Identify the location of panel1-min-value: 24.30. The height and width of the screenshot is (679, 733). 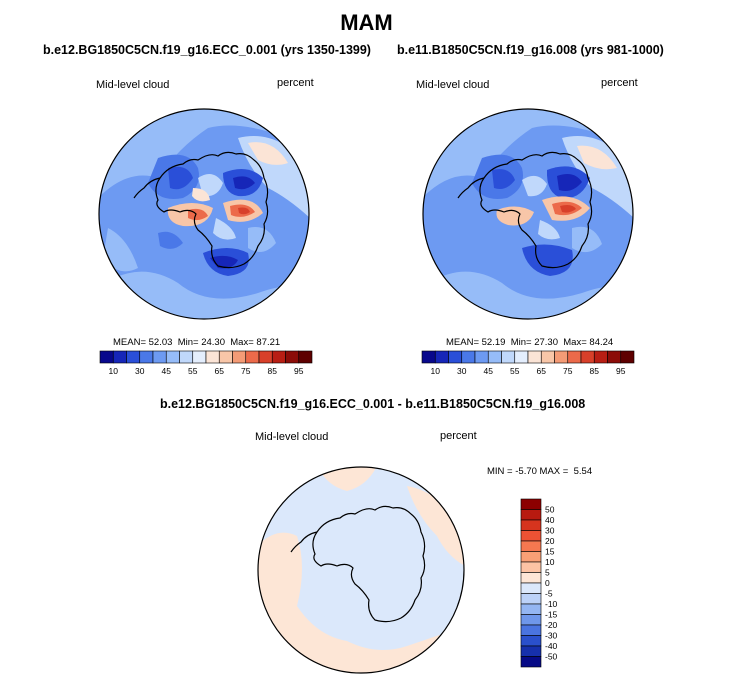
(213, 342).